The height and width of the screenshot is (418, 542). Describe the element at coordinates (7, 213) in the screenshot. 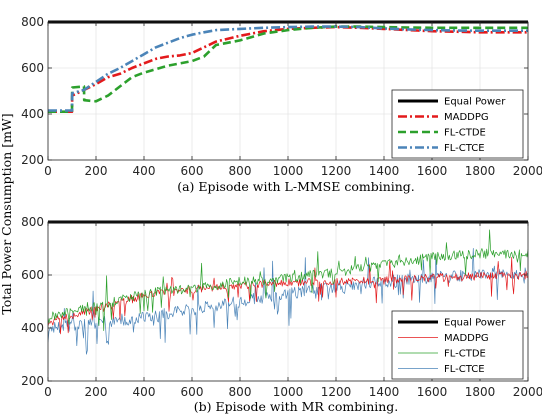

I see `y-axis-label: Total Power Consumption [mW]` at that location.